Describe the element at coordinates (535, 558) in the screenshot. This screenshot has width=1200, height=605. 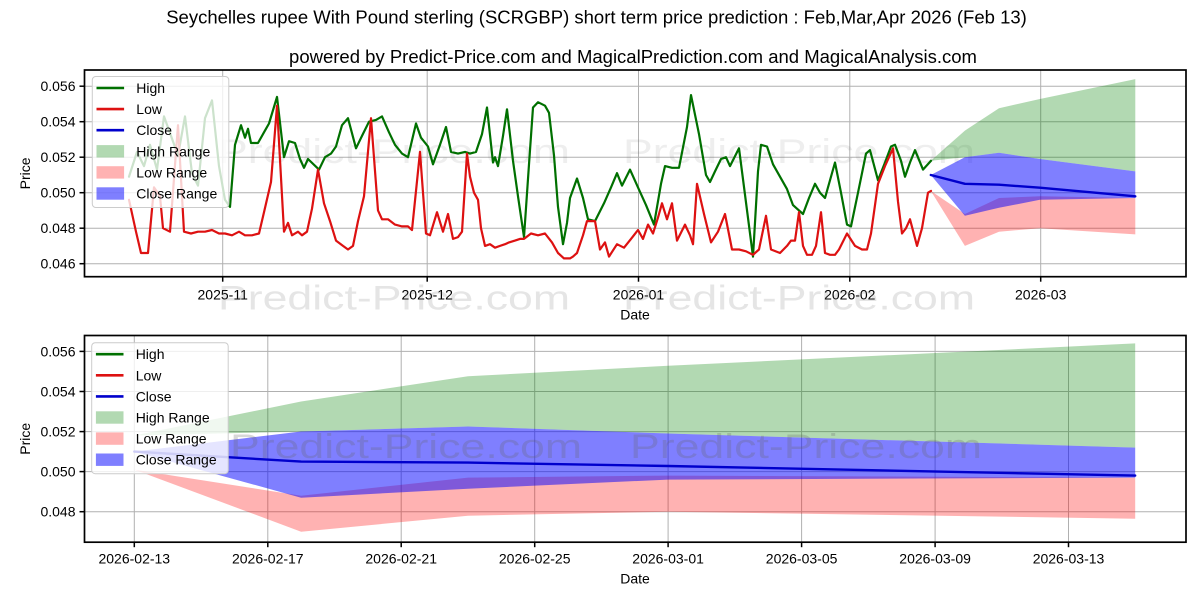
I see `svg-text: 2026-02-25` at that location.